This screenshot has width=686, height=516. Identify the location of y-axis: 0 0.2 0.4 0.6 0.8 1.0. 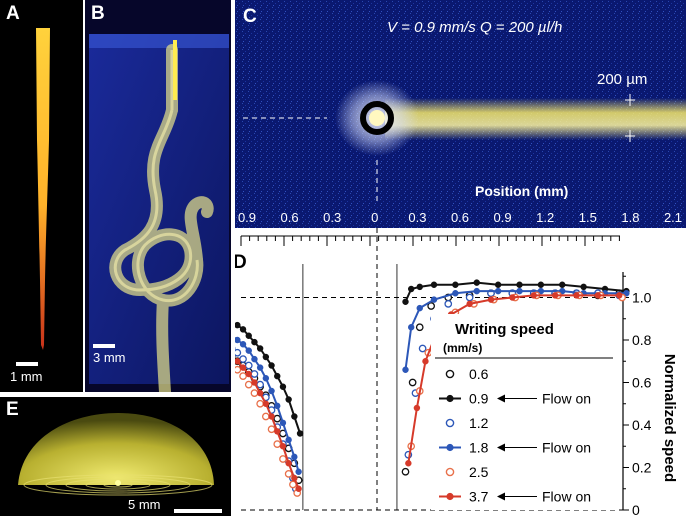
(637, 394).